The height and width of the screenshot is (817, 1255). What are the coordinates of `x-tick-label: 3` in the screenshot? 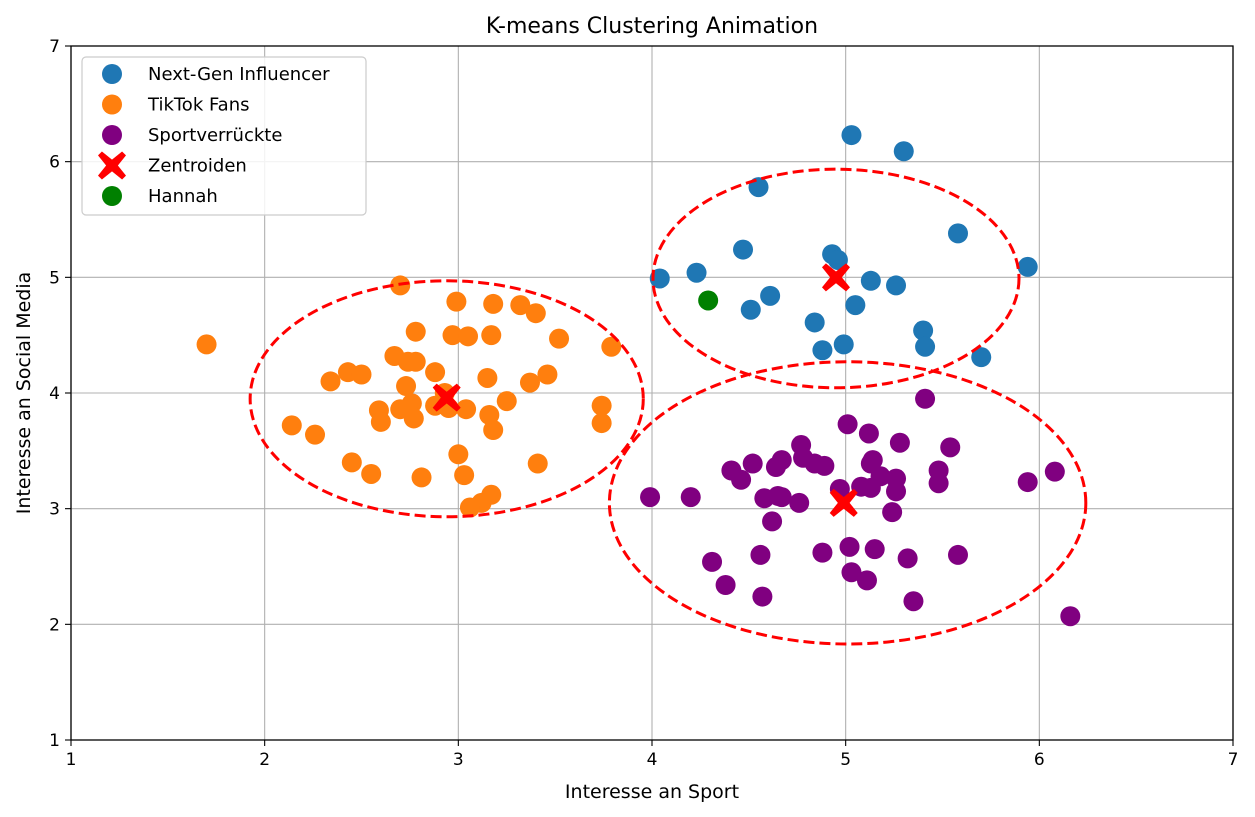 It's located at (458, 760).